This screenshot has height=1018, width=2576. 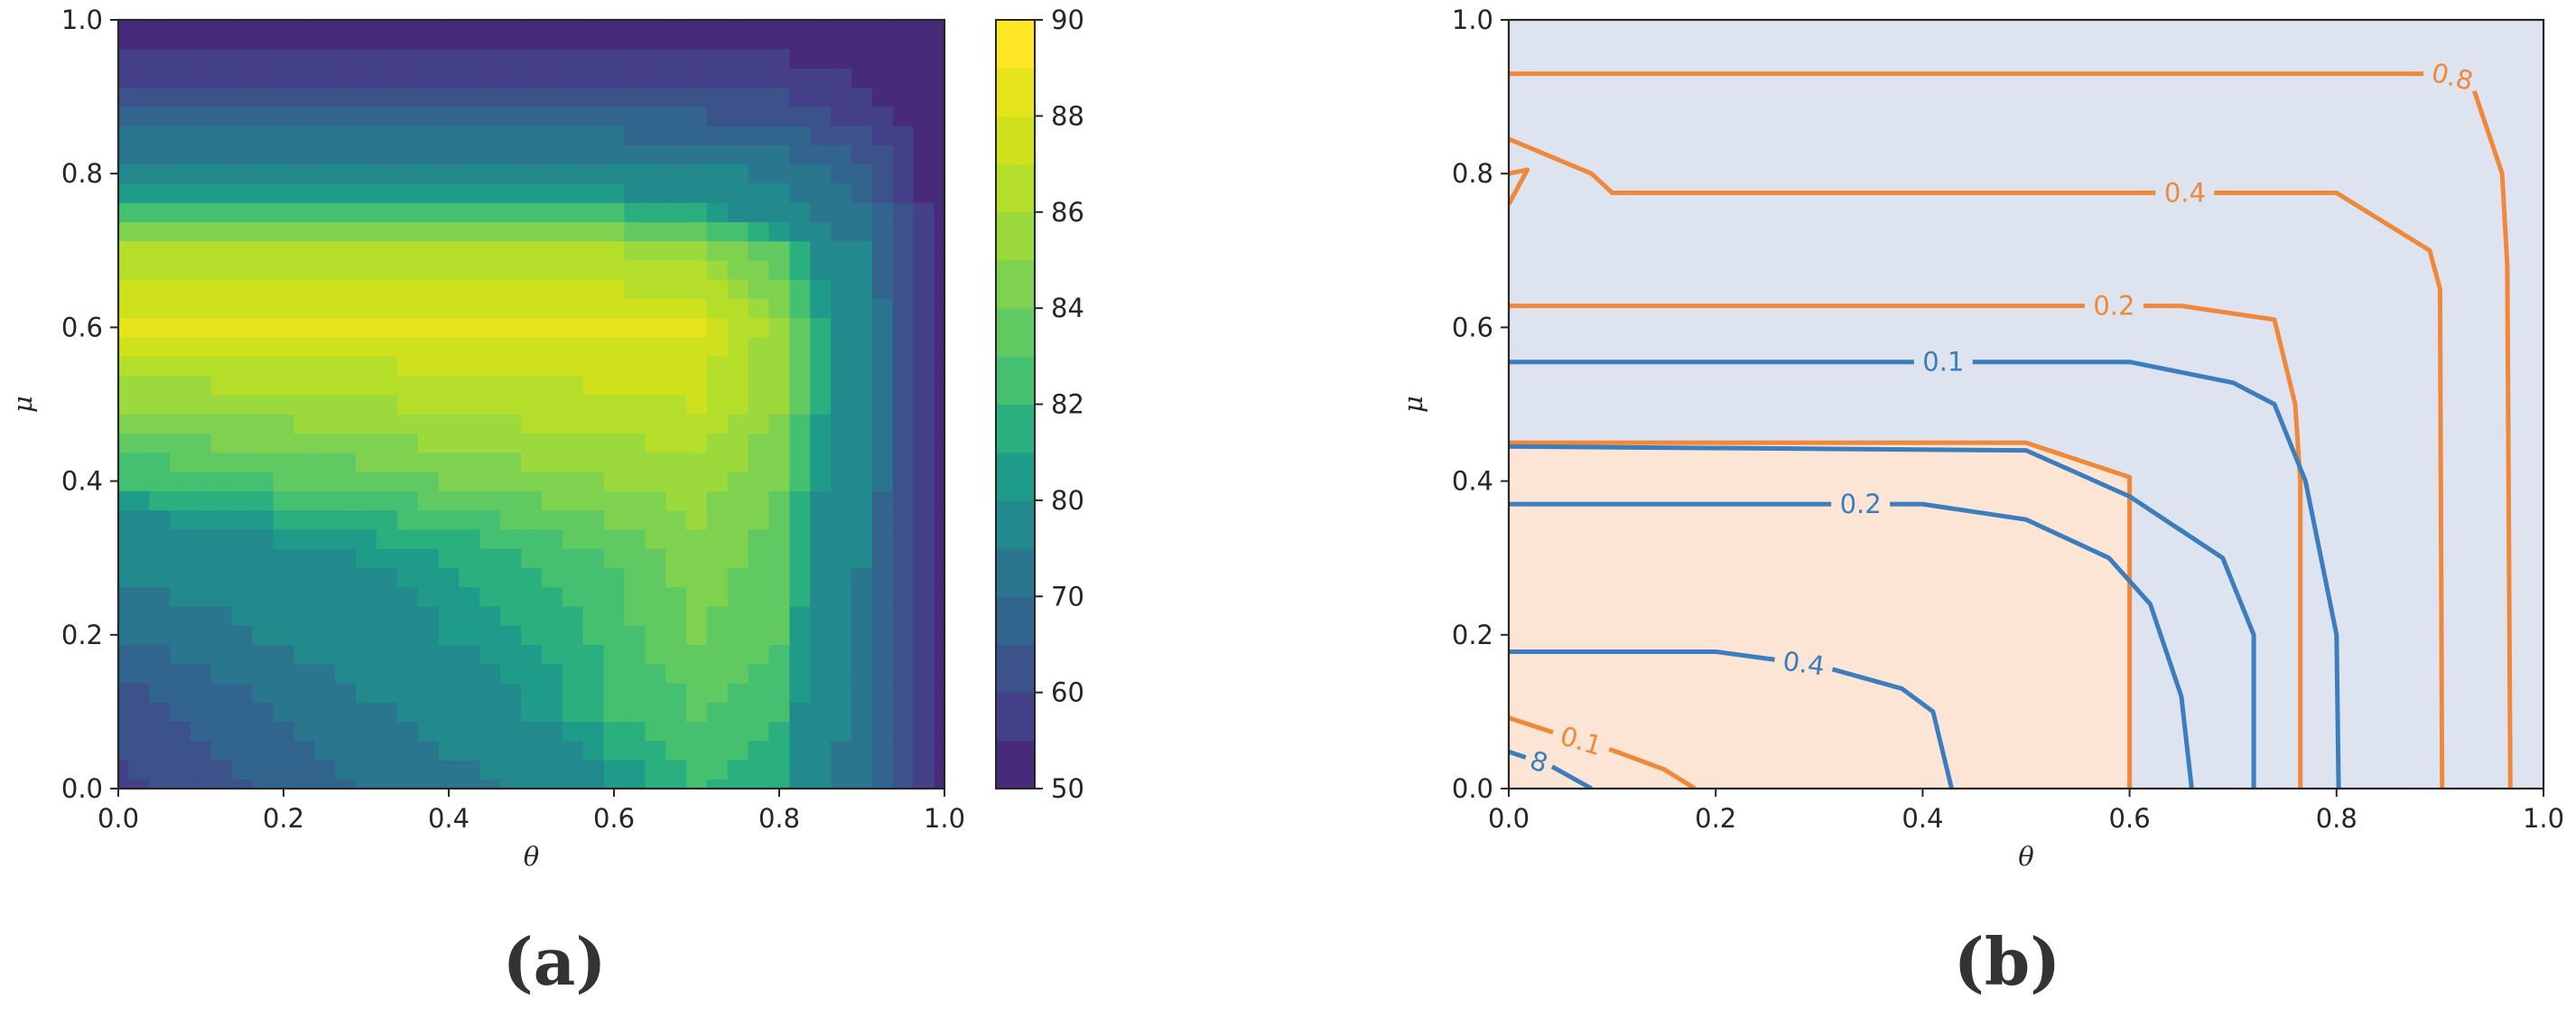 I want to click on y-tick-label: 0.0, so click(x=1472, y=788).